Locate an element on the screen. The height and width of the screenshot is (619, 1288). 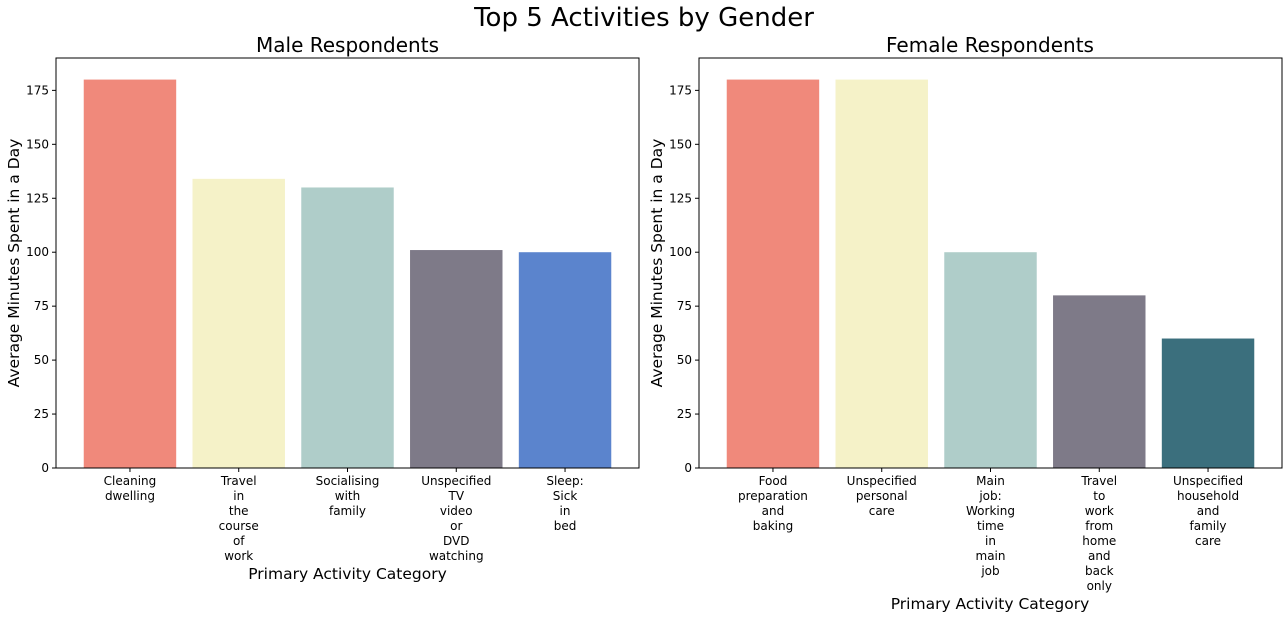
female-y-tick-label: 125 is located at coordinates (680, 198).